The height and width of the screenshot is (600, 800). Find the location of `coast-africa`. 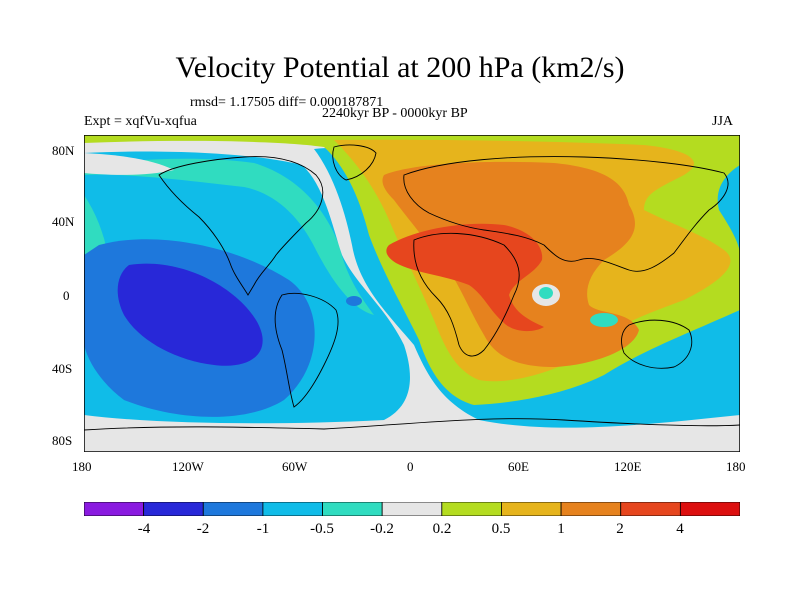

coast-africa is located at coordinates (466, 294).